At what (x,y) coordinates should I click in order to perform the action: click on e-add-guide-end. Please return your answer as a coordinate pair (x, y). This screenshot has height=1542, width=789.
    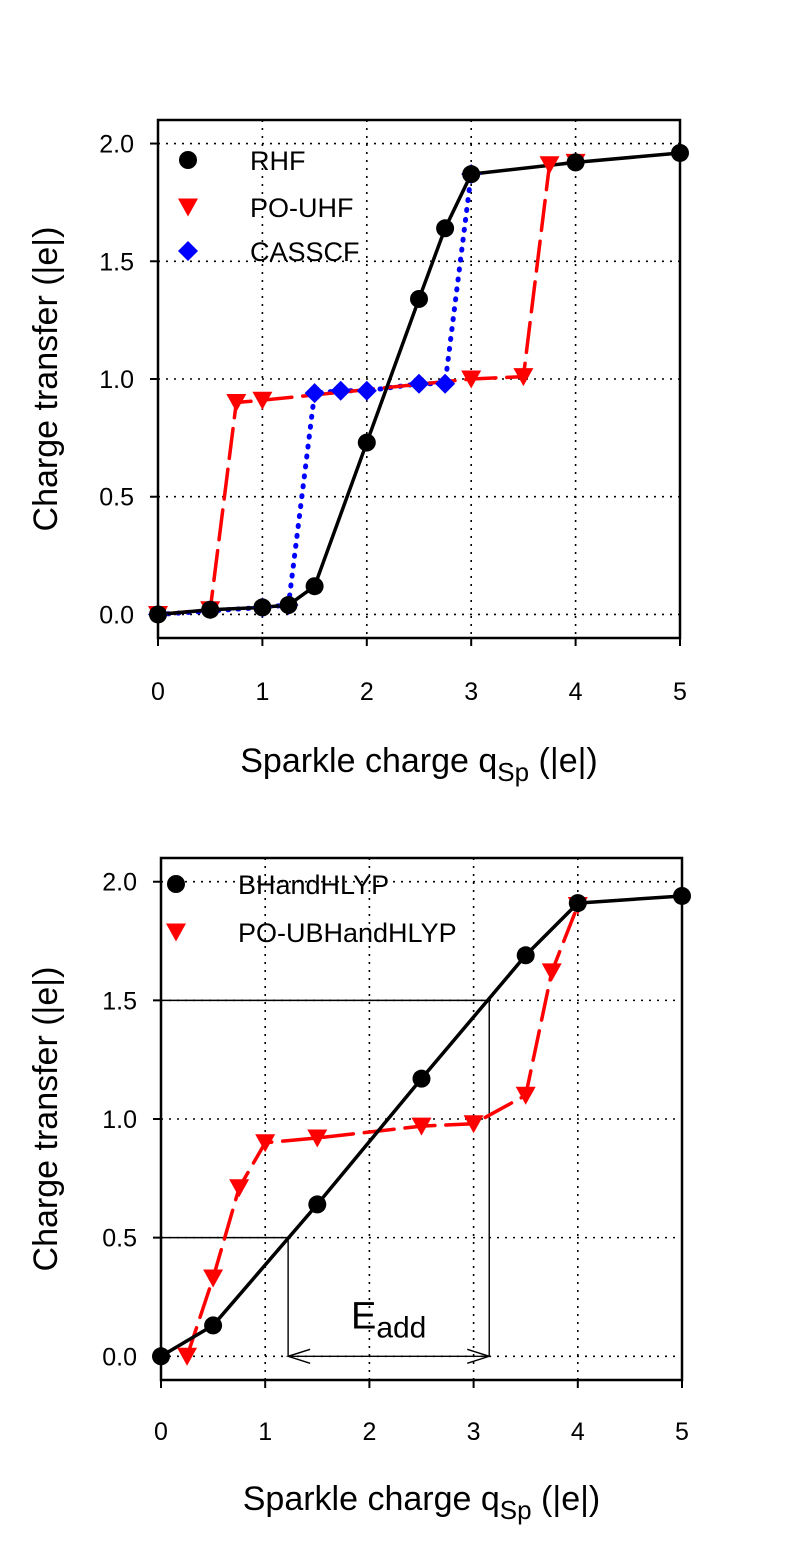
    Looking at the image, I should click on (325, 1178).